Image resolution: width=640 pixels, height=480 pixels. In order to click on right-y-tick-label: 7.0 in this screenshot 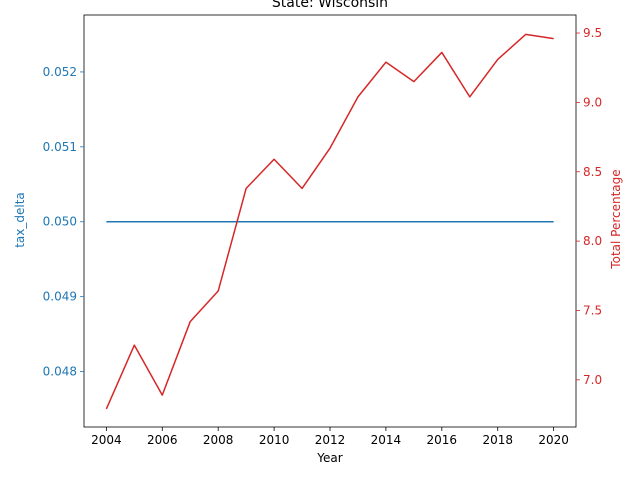, I will do `click(592, 380)`.